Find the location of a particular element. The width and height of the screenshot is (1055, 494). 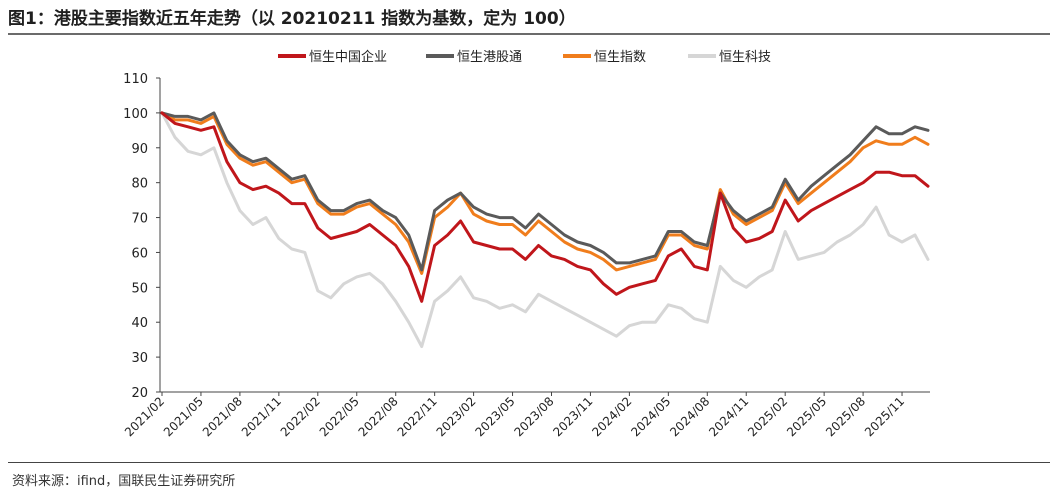

x-tick-label: 2023/11 is located at coordinates (572, 416).